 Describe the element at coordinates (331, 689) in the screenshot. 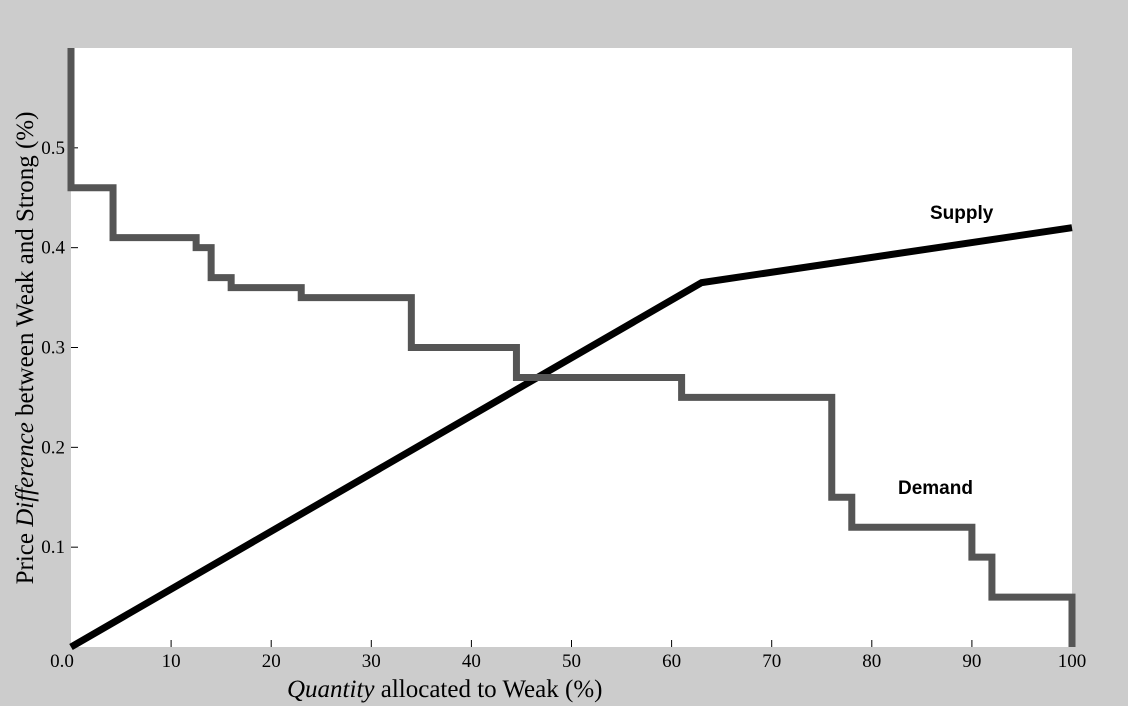

I see `x-axis-title-italic: Quantity` at that location.